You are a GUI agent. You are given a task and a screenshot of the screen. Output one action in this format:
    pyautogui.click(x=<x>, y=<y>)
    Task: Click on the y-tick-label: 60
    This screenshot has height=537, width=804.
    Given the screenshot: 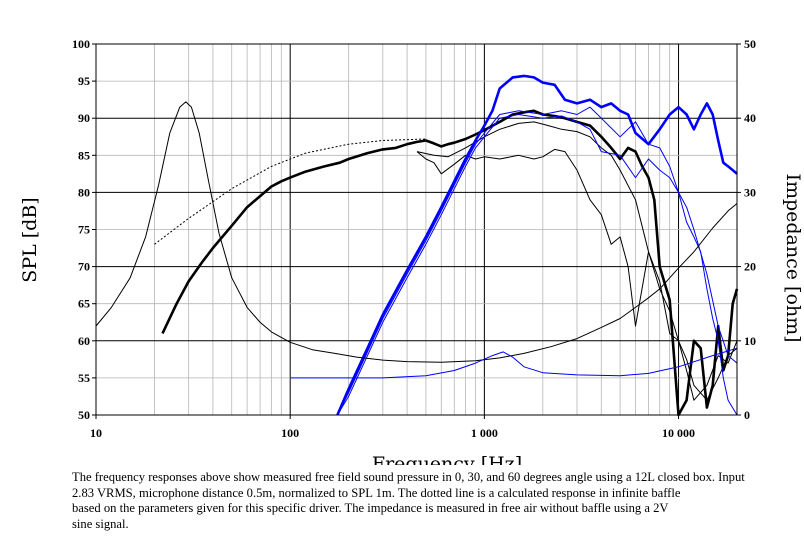 What is the action you would take?
    pyautogui.click(x=84, y=341)
    